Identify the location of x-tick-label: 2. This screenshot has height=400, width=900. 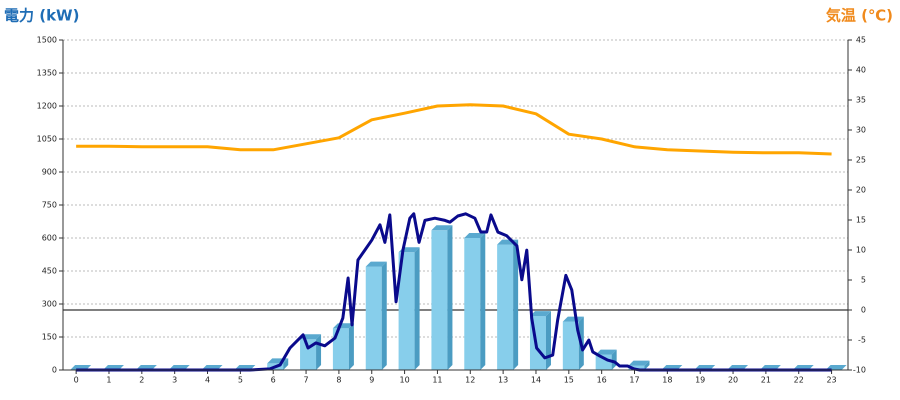
(141, 380).